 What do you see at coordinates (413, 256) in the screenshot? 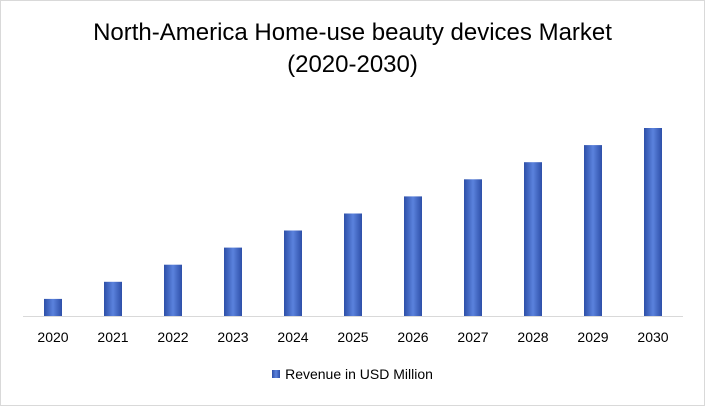
I see `bar-2026` at bounding box center [413, 256].